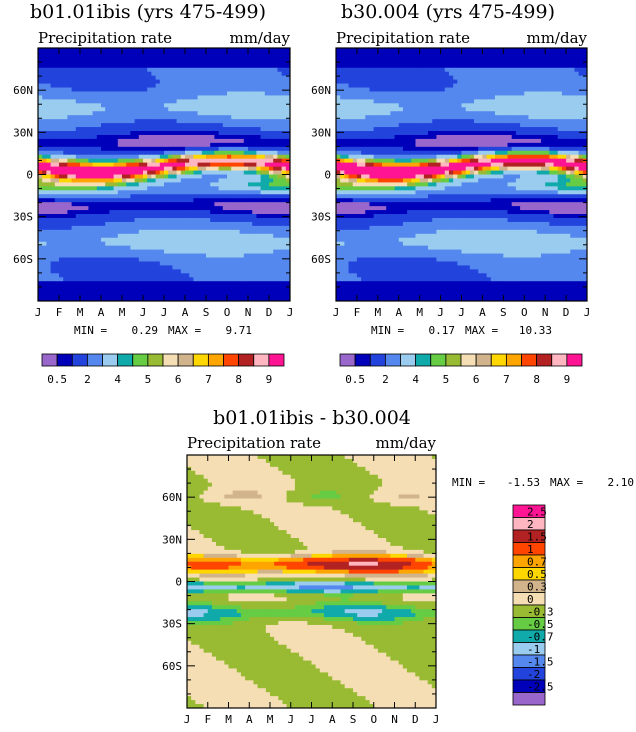 The height and width of the screenshot is (732, 636). I want to click on panel1-colorbar: 0.5 2 4 5 6 7 8 9, so click(163, 369).